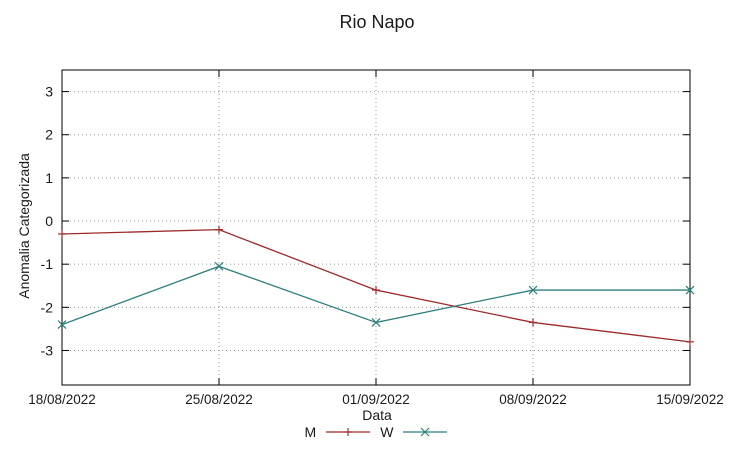 This screenshot has width=753, height=459. Describe the element at coordinates (377, 22) in the screenshot. I see `chart-title: Rio Napo` at that location.